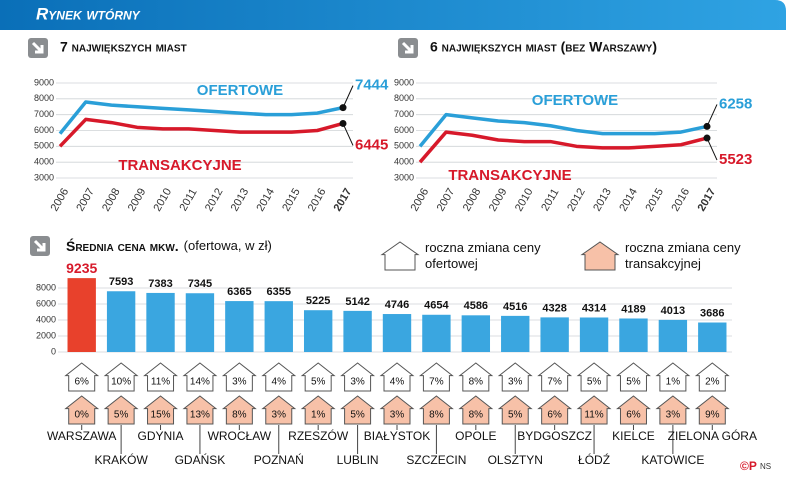 The height and width of the screenshot is (484, 788). What do you see at coordinates (712, 382) in the screenshot?
I see `change-label: 2%` at bounding box center [712, 382].